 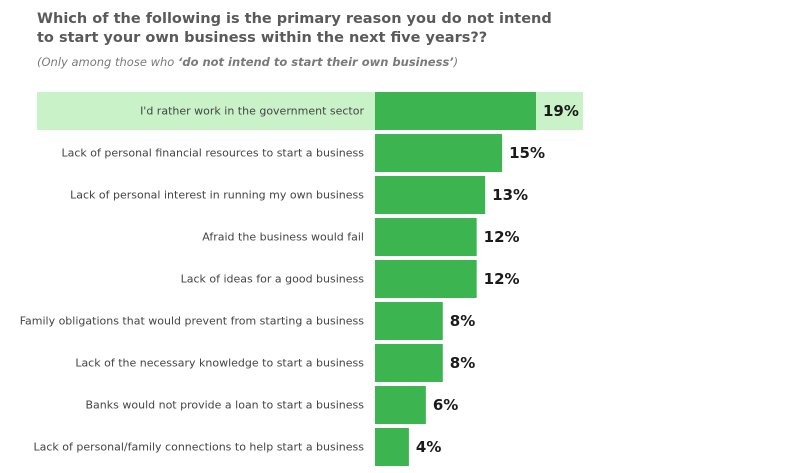 What do you see at coordinates (428, 447) in the screenshot?
I see `data-label: 4%` at bounding box center [428, 447].